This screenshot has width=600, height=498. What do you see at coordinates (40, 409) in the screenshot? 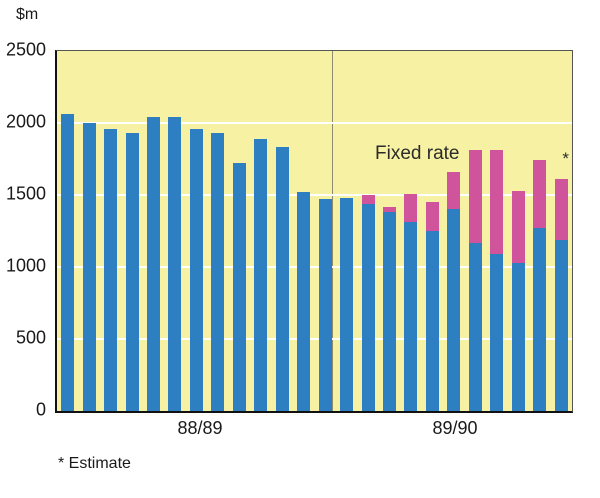
I see `y-tick-label-0: 0` at bounding box center [40, 409].